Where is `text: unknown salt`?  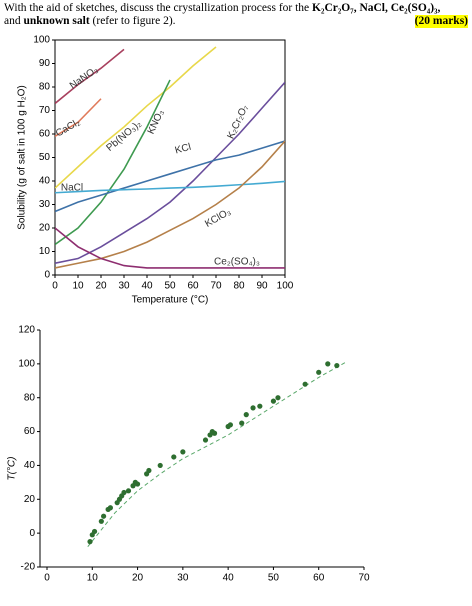
text: unknown salt is located at coordinates (56, 21).